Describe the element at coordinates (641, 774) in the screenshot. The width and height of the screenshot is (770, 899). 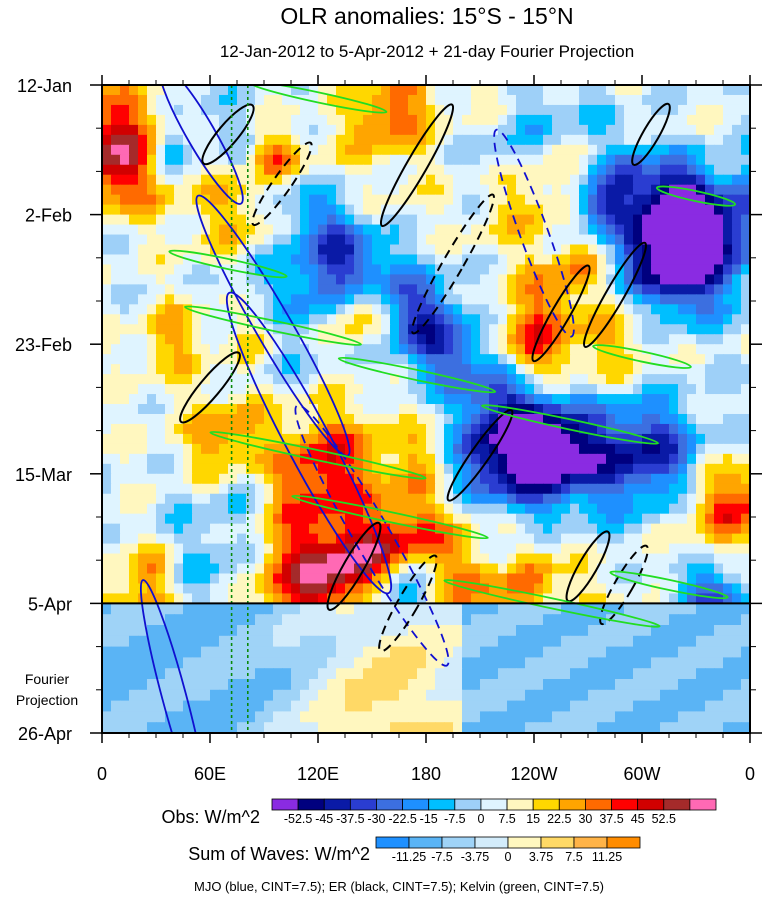
I see `x-tick-label: 60W` at that location.